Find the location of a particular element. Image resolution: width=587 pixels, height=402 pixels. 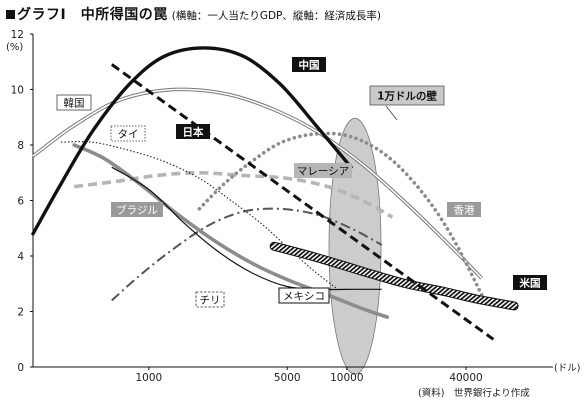

label-10000-wall-box is located at coordinates (407, 95).